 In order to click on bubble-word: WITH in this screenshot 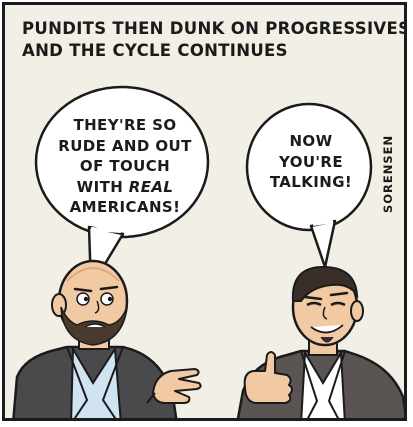, I will do `click(102, 186)`.